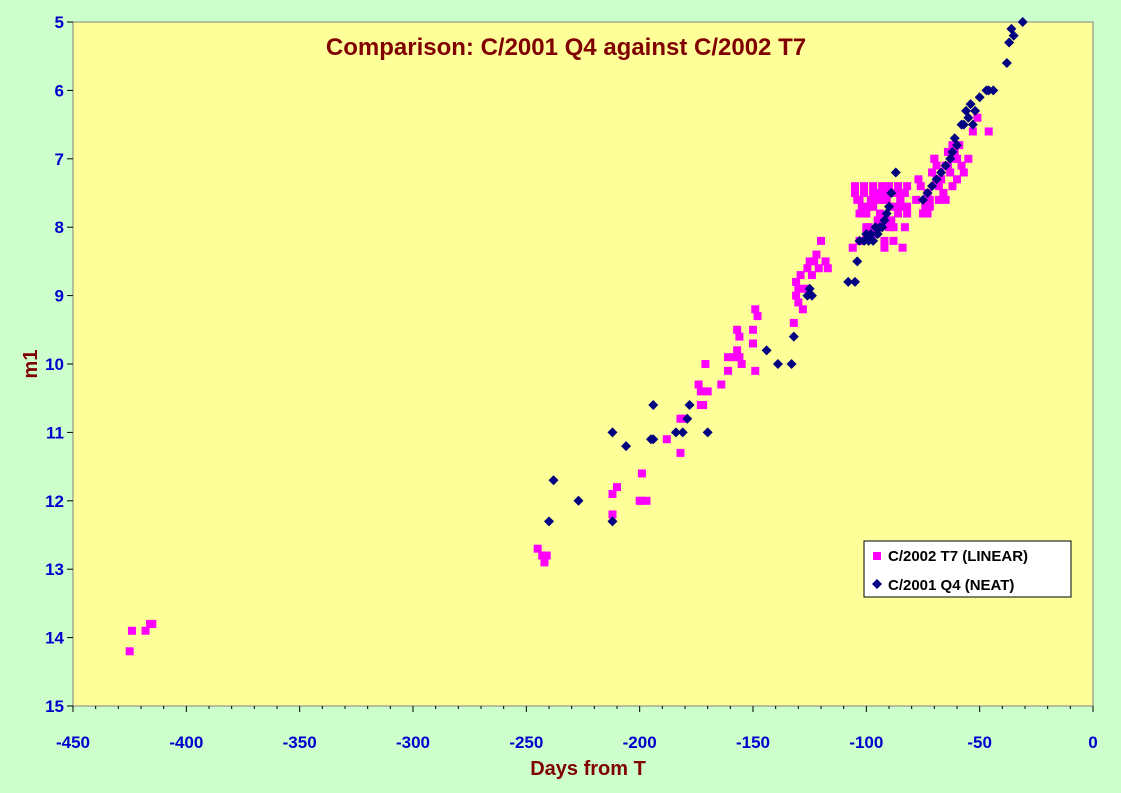  I want to click on x-axis-label: Days from T, so click(588, 769).